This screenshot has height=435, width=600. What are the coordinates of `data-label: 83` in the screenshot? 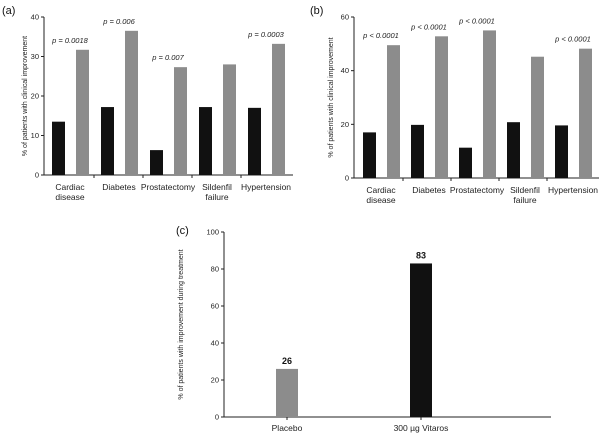 It's located at (421, 255).